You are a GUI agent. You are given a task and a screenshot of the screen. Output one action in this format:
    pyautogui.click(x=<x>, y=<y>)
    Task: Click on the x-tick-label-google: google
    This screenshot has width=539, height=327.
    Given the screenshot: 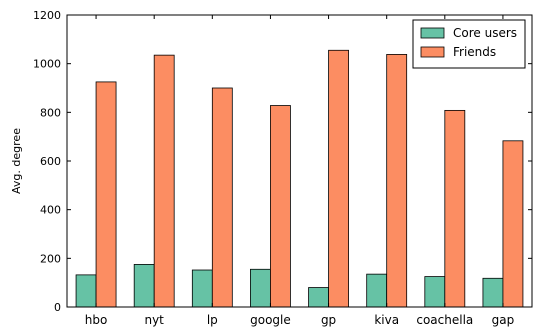 What is the action you would take?
    pyautogui.click(x=270, y=320)
    